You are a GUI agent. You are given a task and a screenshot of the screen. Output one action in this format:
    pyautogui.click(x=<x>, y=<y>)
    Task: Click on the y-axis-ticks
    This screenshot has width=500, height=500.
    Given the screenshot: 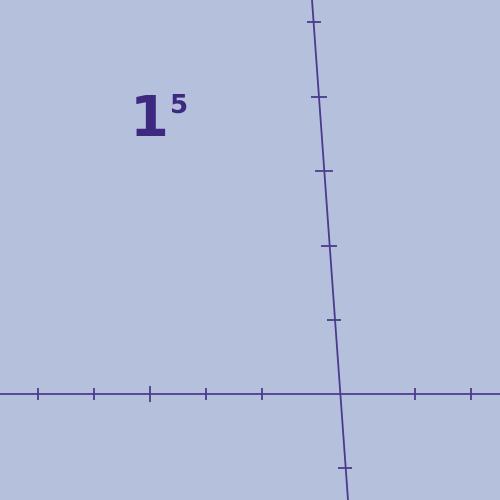 What is the action you would take?
    pyautogui.click(x=329, y=245)
    